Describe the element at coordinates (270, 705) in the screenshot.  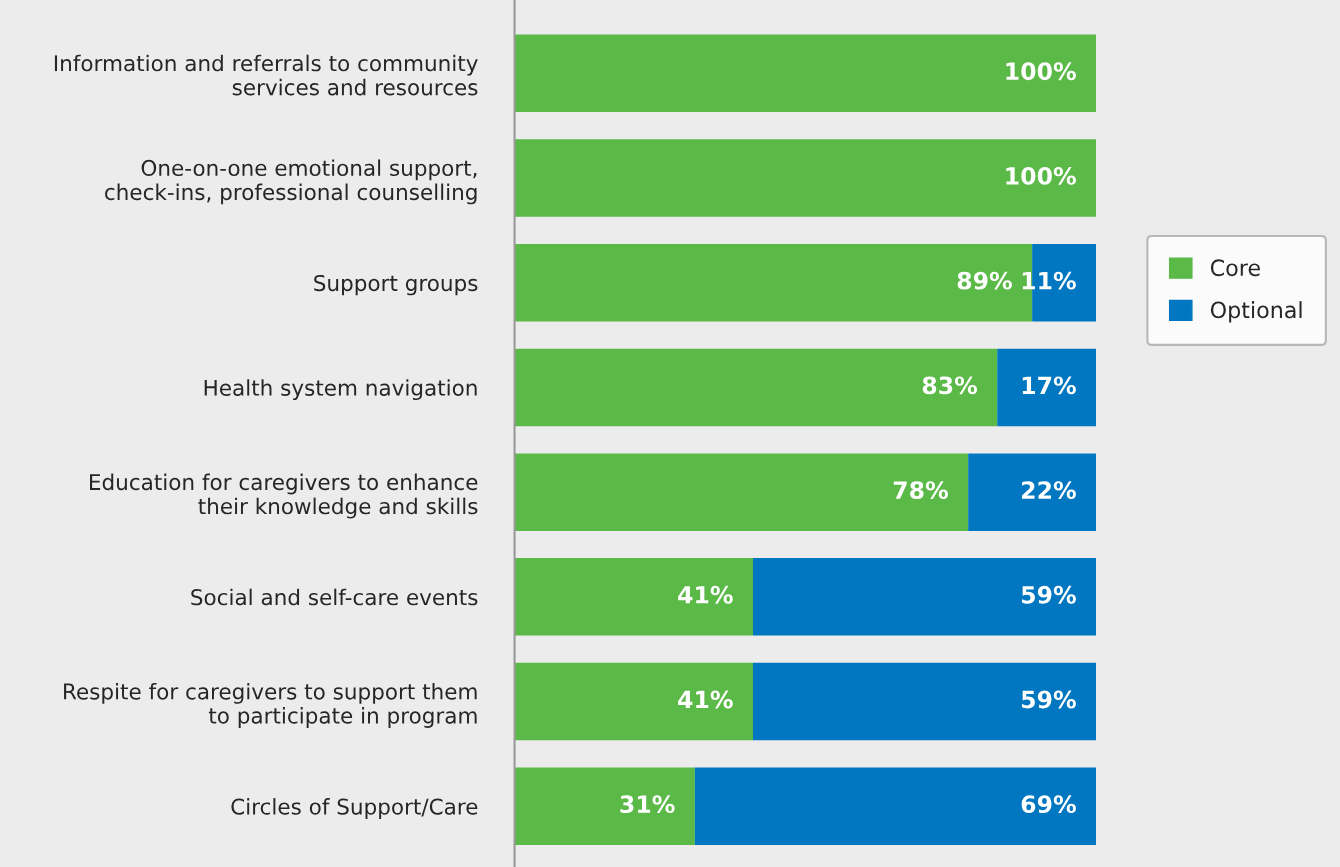
I see `y-tick-label: Respite for caregivers to support them to participate in program` at that location.